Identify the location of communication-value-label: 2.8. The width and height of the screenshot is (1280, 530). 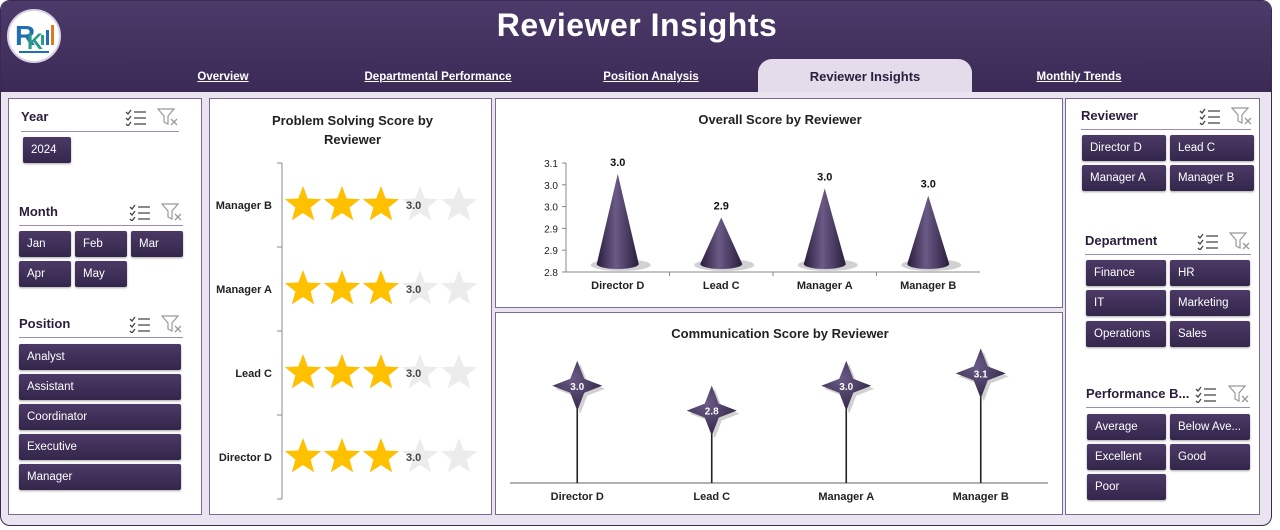
(712, 412).